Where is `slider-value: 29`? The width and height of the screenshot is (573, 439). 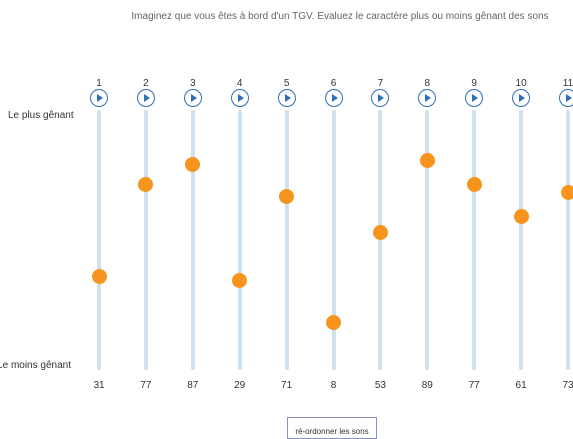 slider-value: 29 is located at coordinates (240, 385).